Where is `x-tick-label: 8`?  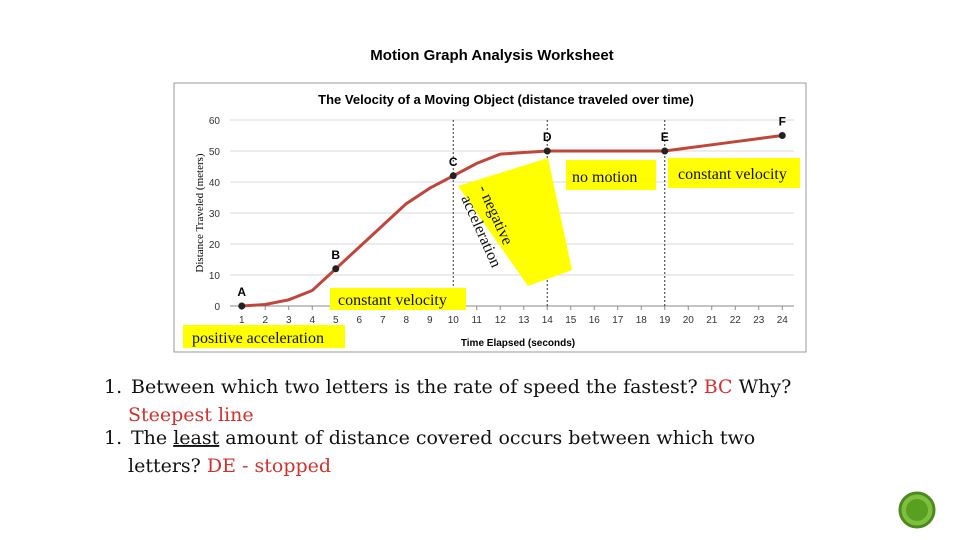 x-tick-label: 8 is located at coordinates (406, 320).